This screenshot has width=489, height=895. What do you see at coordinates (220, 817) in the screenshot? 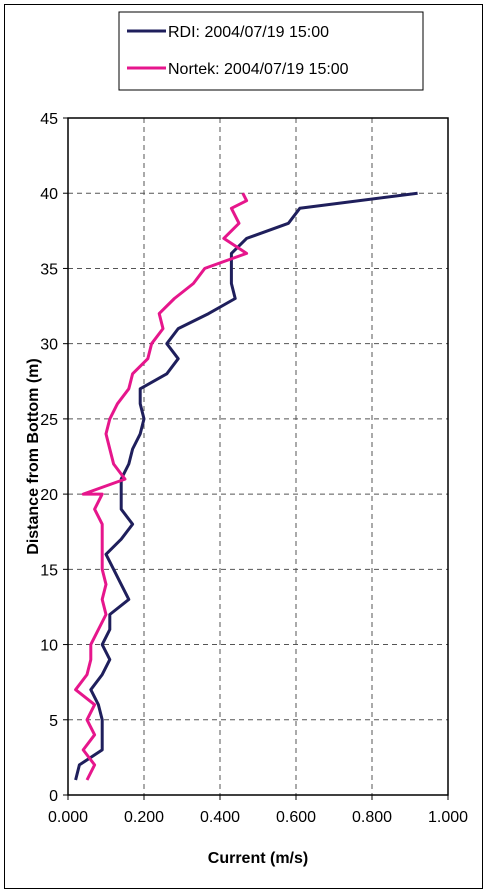
I see `x-tick-label: 0.400` at bounding box center [220, 817].